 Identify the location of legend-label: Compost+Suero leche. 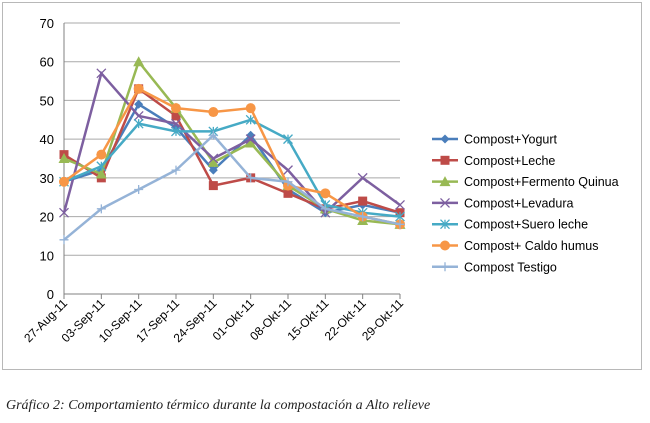
(526, 225).